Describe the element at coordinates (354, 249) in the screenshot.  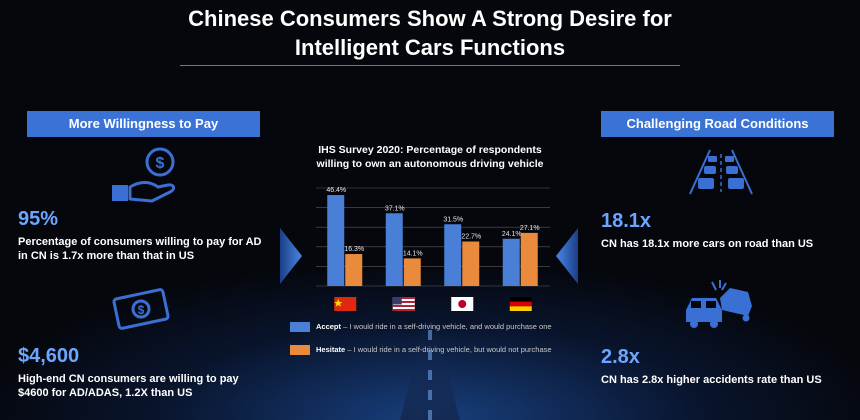
I see `data-label: 16.3%` at that location.